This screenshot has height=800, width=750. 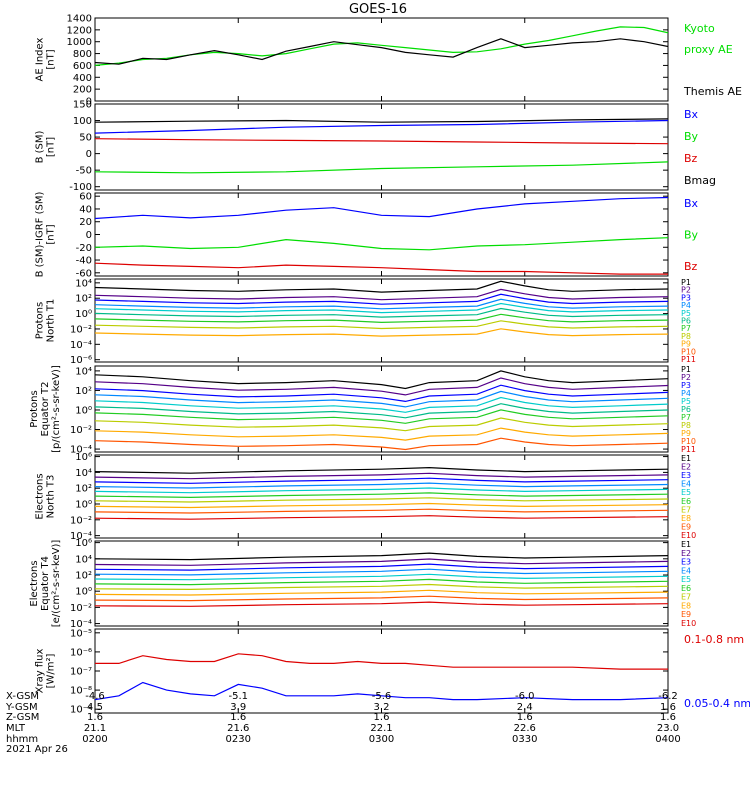 I want to click on legend-item: 0.05-0.4 nm, so click(x=717, y=703).